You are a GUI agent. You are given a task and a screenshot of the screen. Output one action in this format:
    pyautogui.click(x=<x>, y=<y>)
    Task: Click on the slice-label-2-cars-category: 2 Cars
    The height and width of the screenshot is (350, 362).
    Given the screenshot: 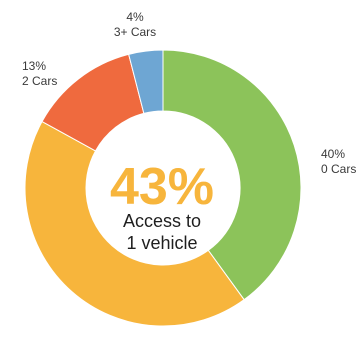 What is the action you would take?
    pyautogui.click(x=39, y=81)
    